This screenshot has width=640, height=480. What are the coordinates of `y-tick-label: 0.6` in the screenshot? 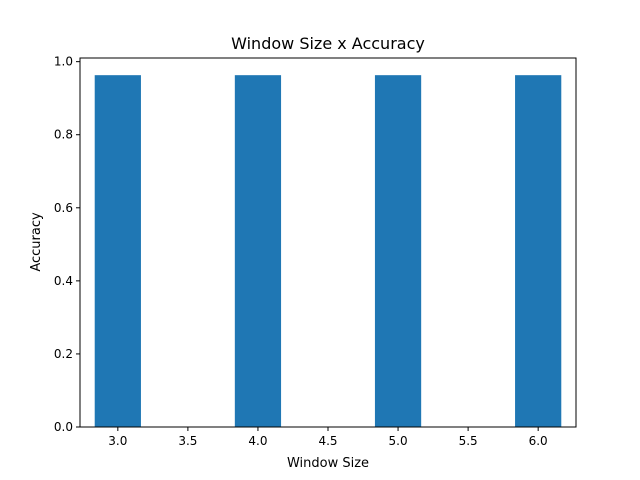 It's located at (63, 208).